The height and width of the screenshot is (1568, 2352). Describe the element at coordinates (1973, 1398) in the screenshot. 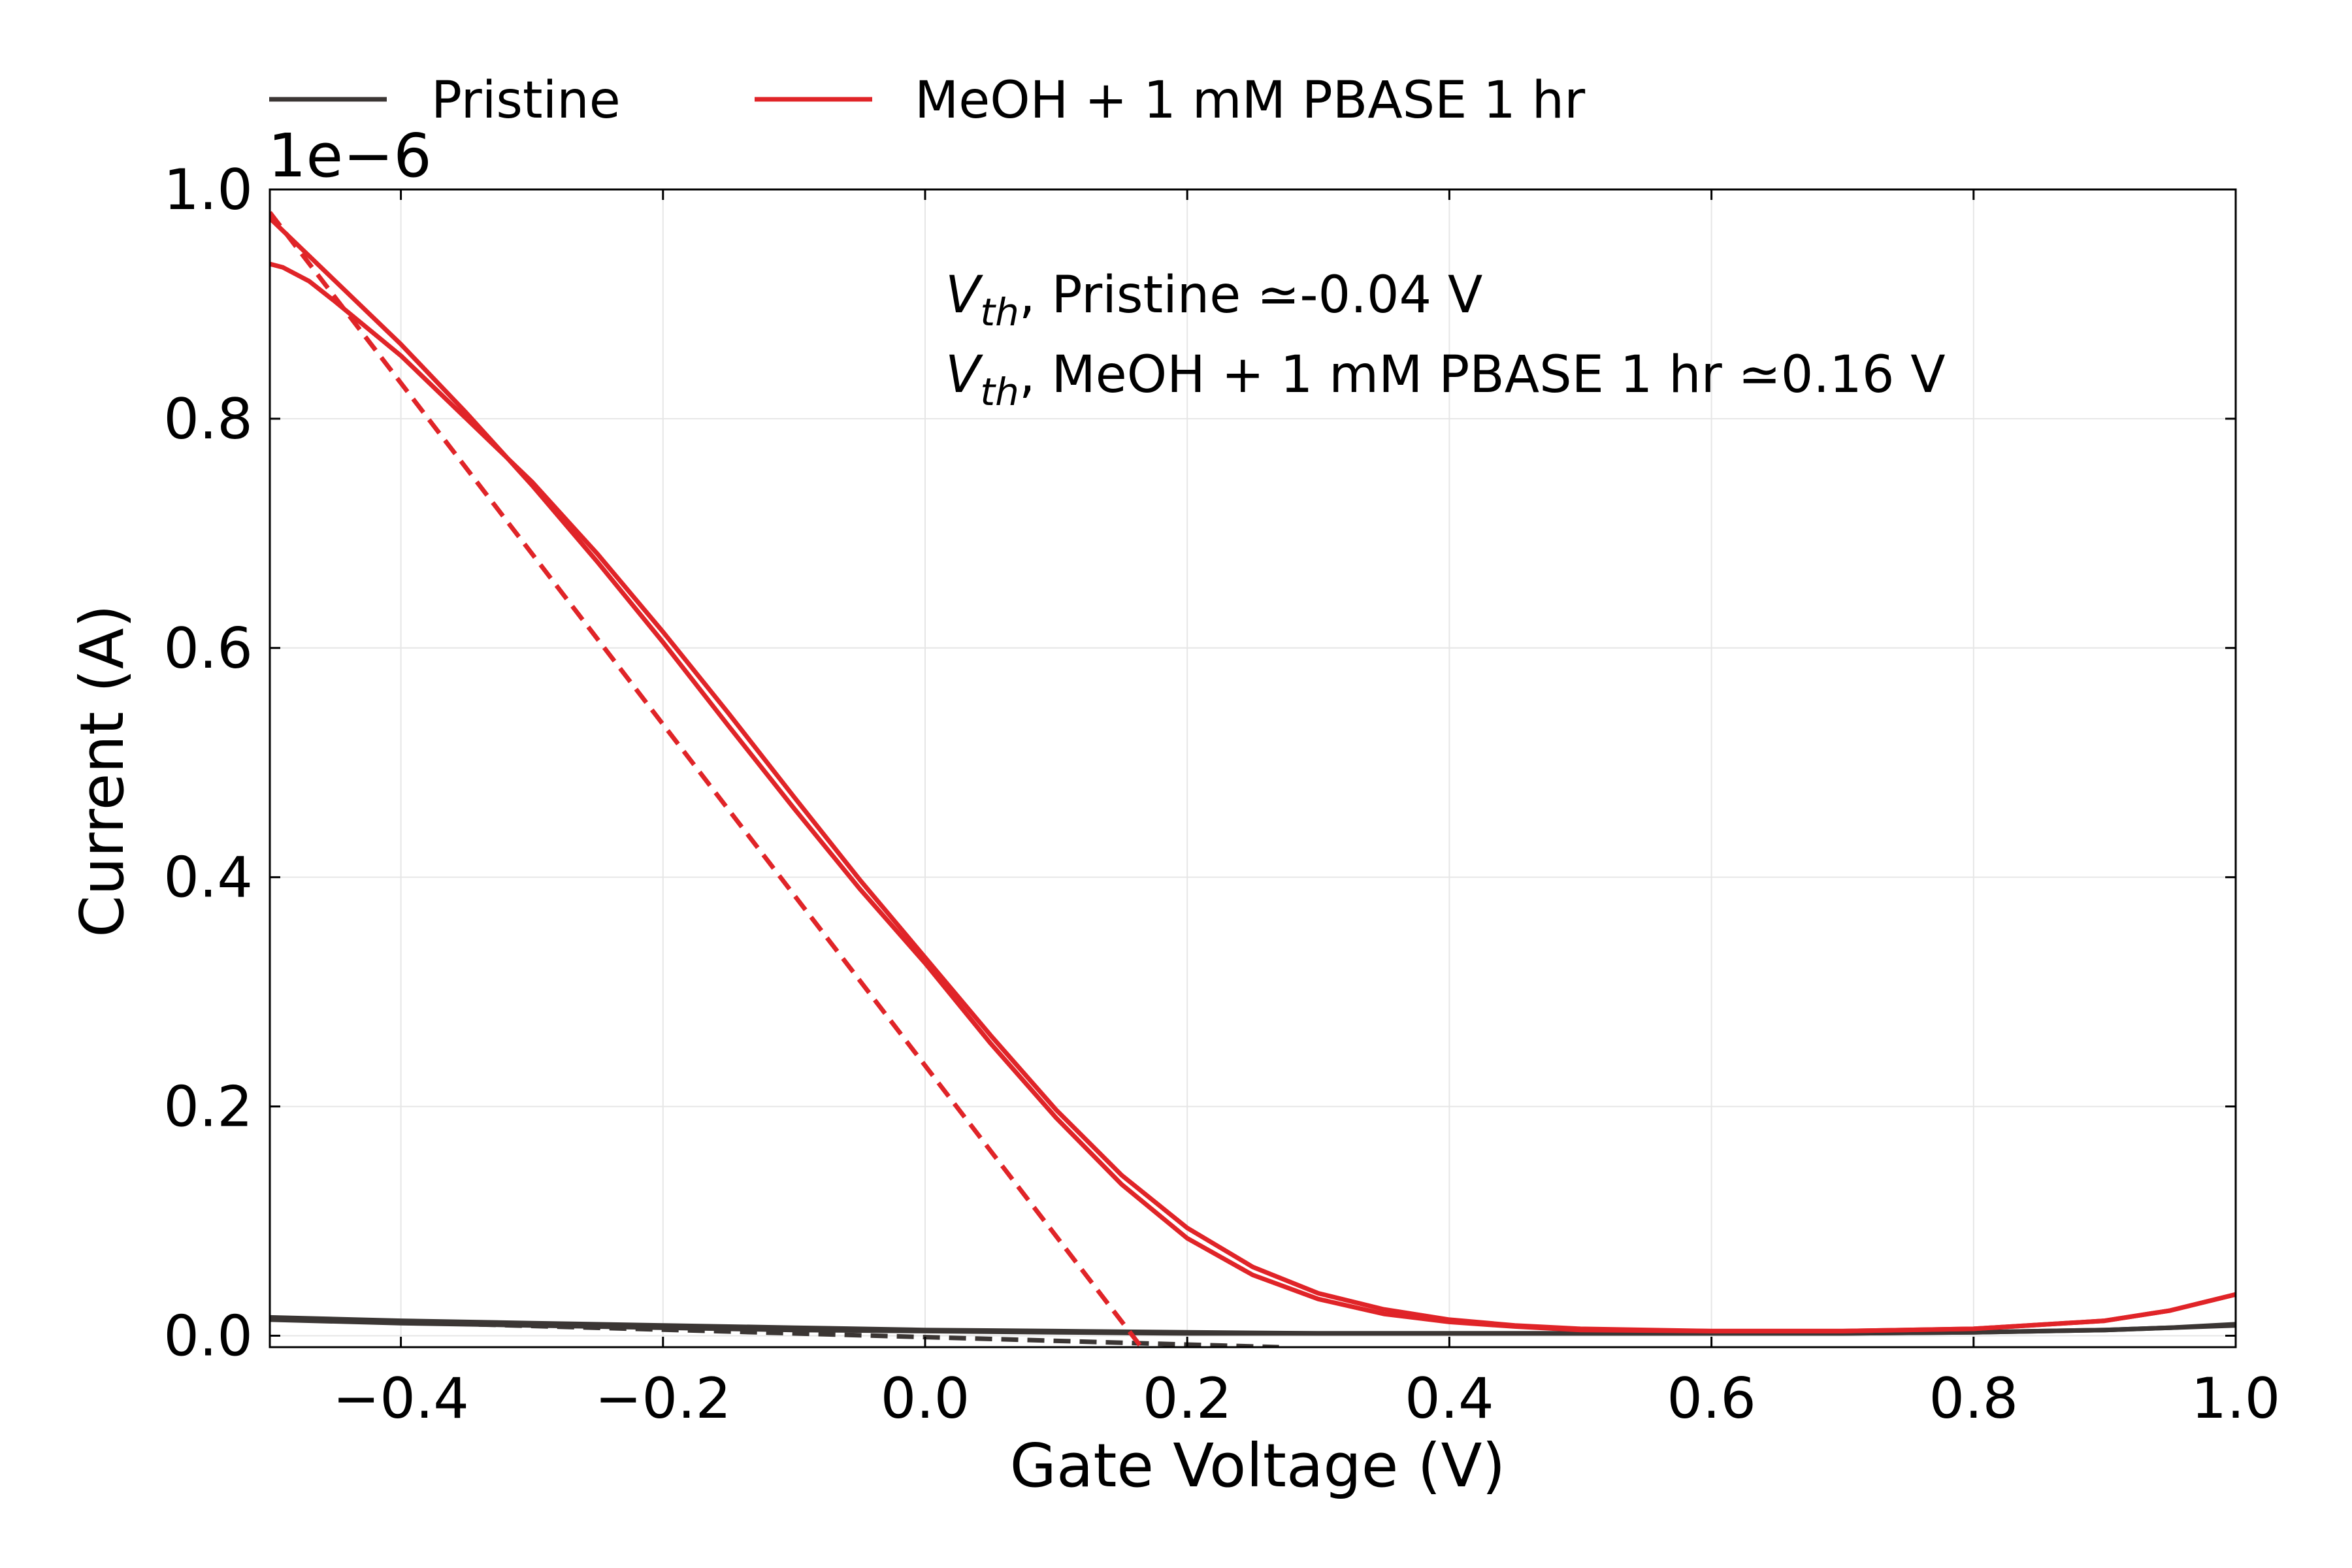

I see `x-tick-label: 0.8` at that location.